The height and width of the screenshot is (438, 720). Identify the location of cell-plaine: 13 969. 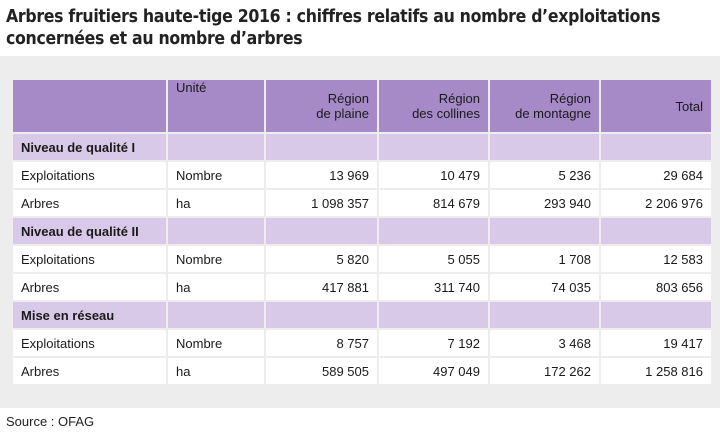
(321, 175).